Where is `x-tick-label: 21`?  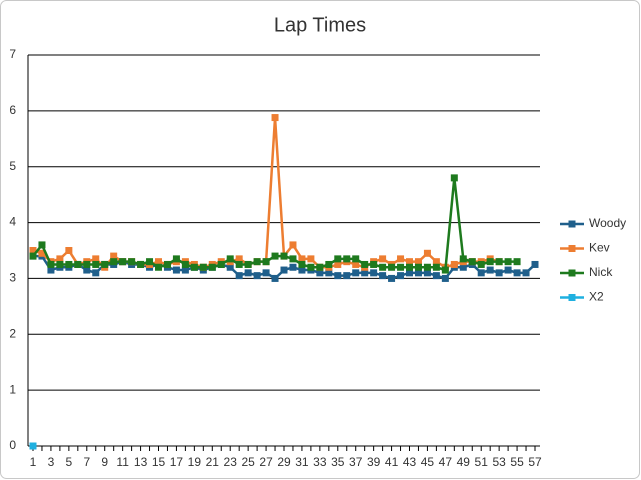
x-tick-label: 21 is located at coordinates (213, 462).